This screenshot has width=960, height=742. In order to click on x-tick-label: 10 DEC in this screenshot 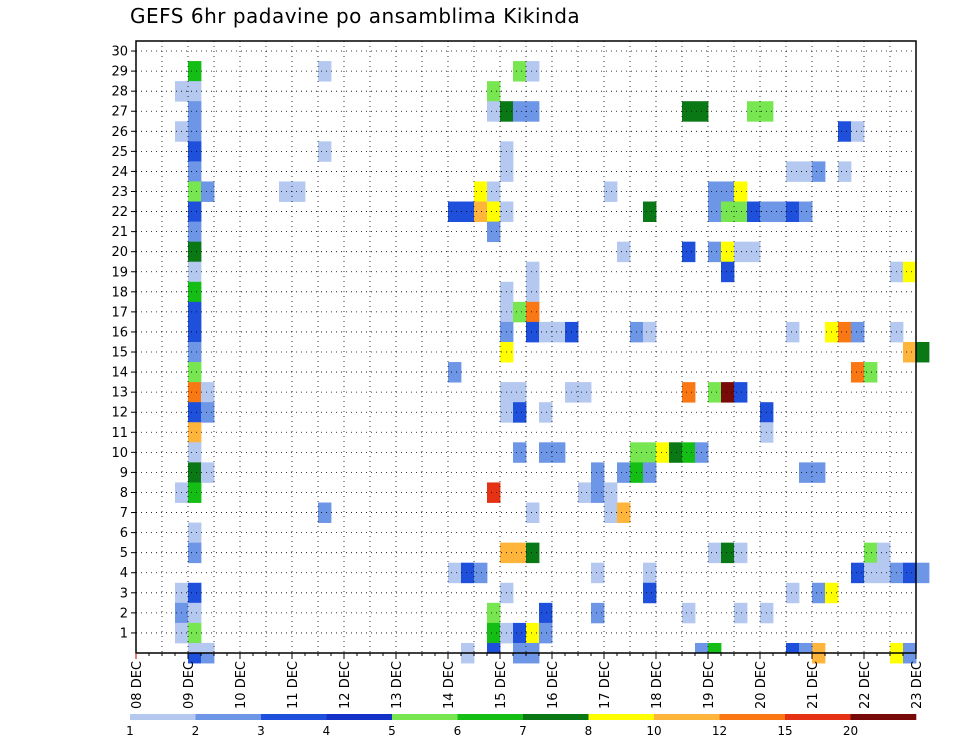, I will do `click(241, 685)`.